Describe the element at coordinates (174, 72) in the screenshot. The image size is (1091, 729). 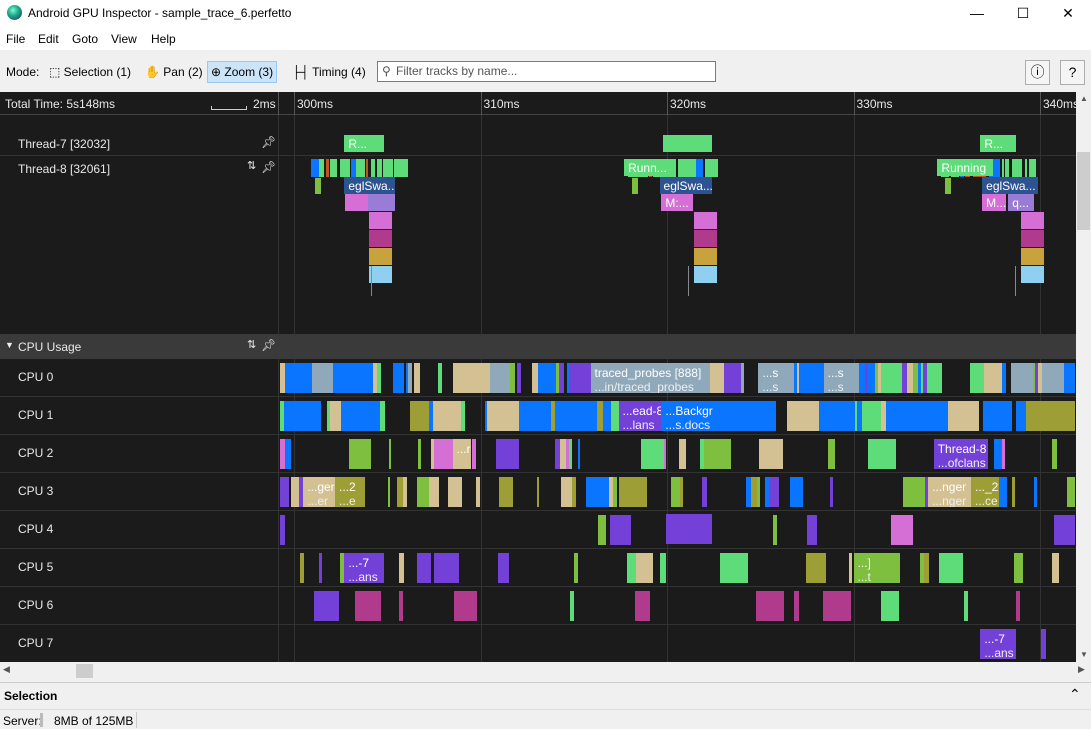
I see `mode-pan-button: ✋ Pan (2)` at that location.